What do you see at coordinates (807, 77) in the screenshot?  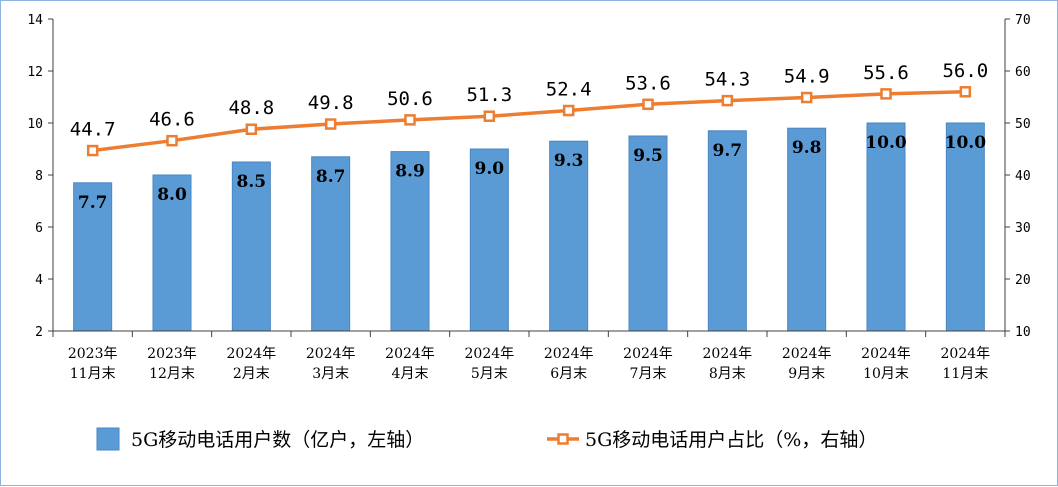 I see `share-value-label-9: 54.9` at bounding box center [807, 77].